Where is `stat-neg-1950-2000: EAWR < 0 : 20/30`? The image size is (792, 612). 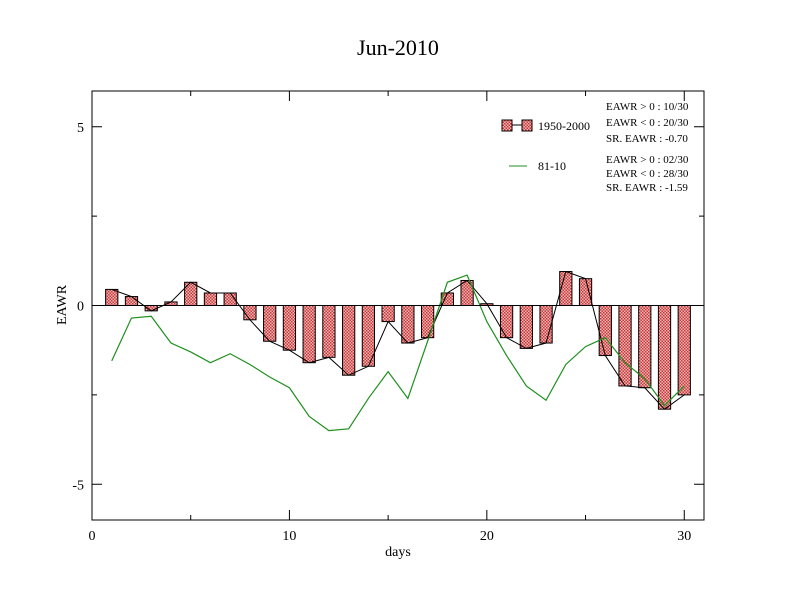 stat-neg-1950-2000: EAWR < 0 : 20/30 is located at coordinates (647, 123).